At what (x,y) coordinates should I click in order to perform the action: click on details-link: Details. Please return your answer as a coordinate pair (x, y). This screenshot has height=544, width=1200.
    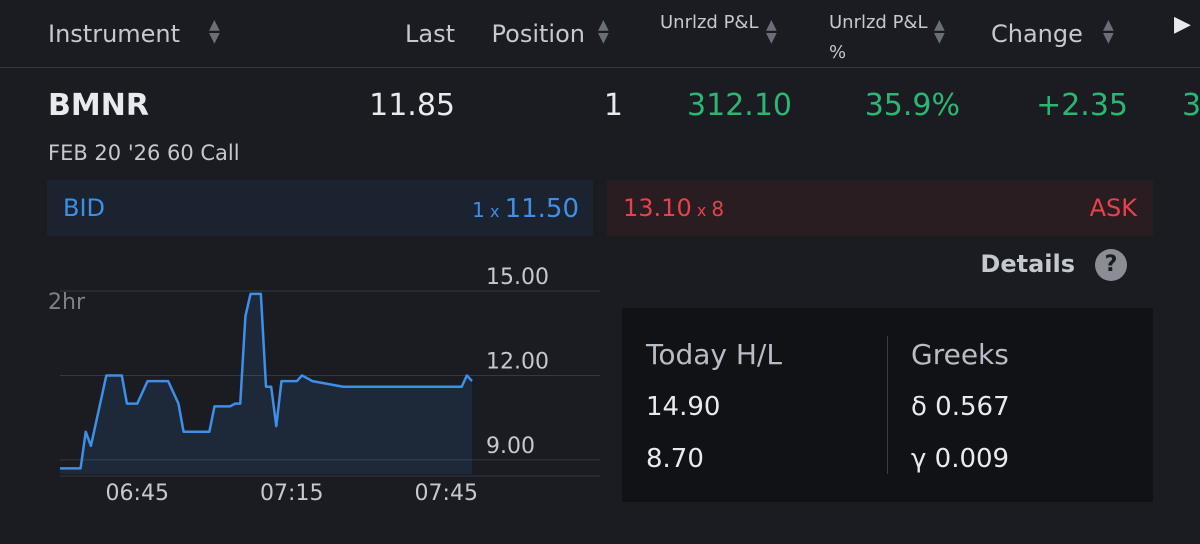
    Looking at the image, I should click on (1027, 264).